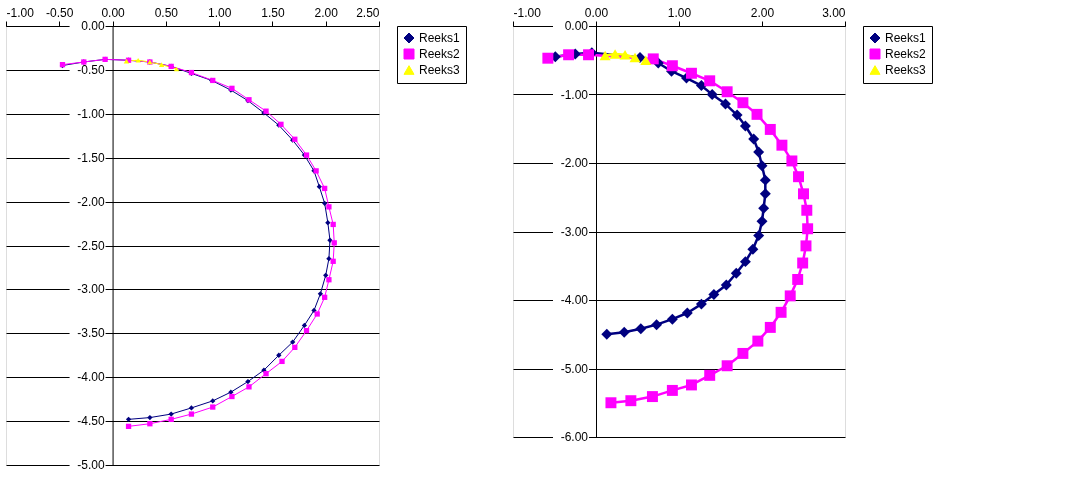  Describe the element at coordinates (166, 12) in the screenshot. I see `x-tick-label: 0.50` at that location.